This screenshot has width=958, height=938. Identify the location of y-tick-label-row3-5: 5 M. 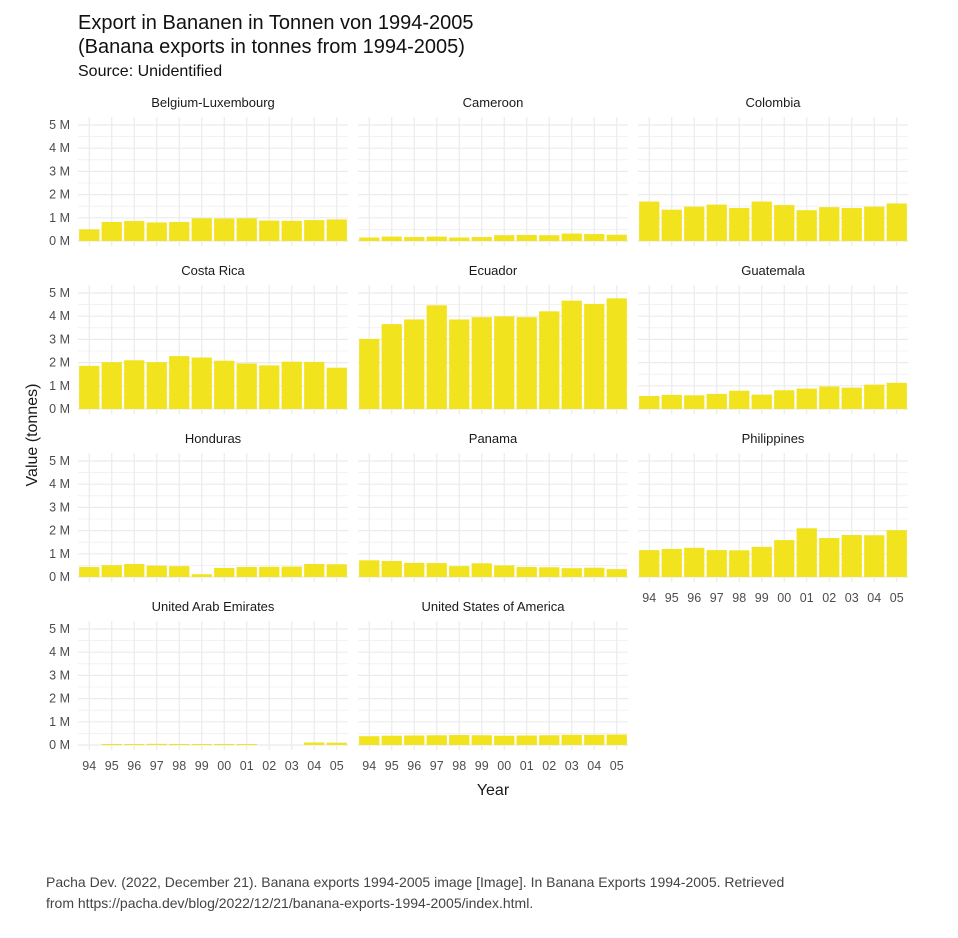
(59, 629).